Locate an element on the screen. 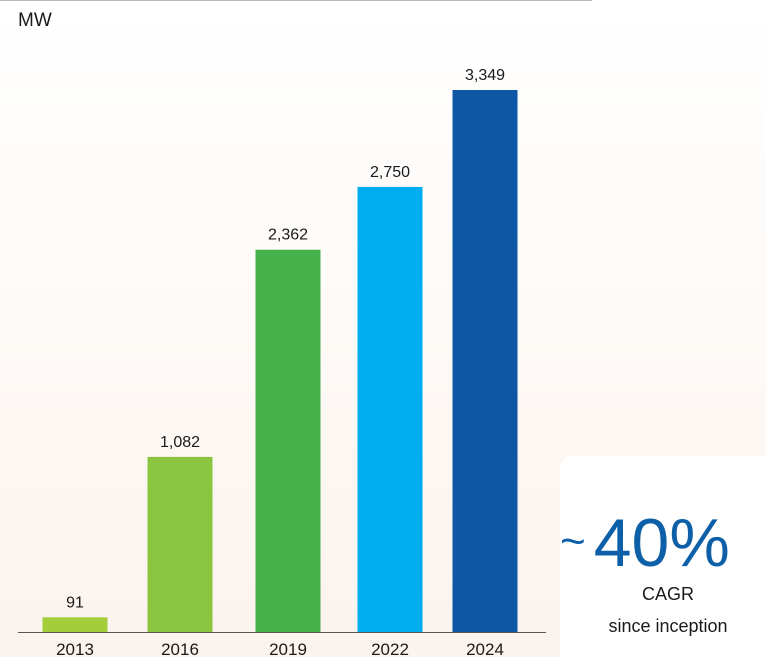 Image resolution: width=766 pixels, height=657 pixels. bar-value-label: 2,750 is located at coordinates (390, 172).